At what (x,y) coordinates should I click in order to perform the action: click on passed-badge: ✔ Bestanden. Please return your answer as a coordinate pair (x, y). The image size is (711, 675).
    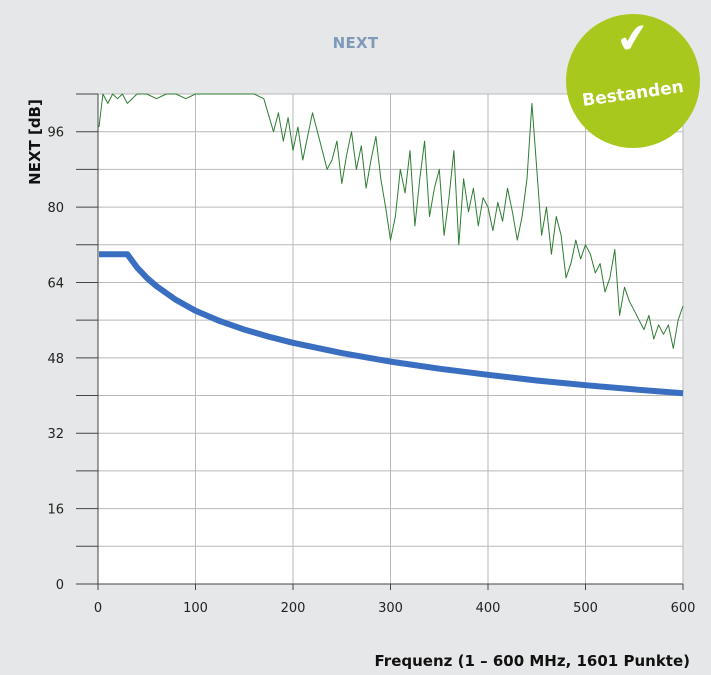
    Looking at the image, I should click on (633, 81).